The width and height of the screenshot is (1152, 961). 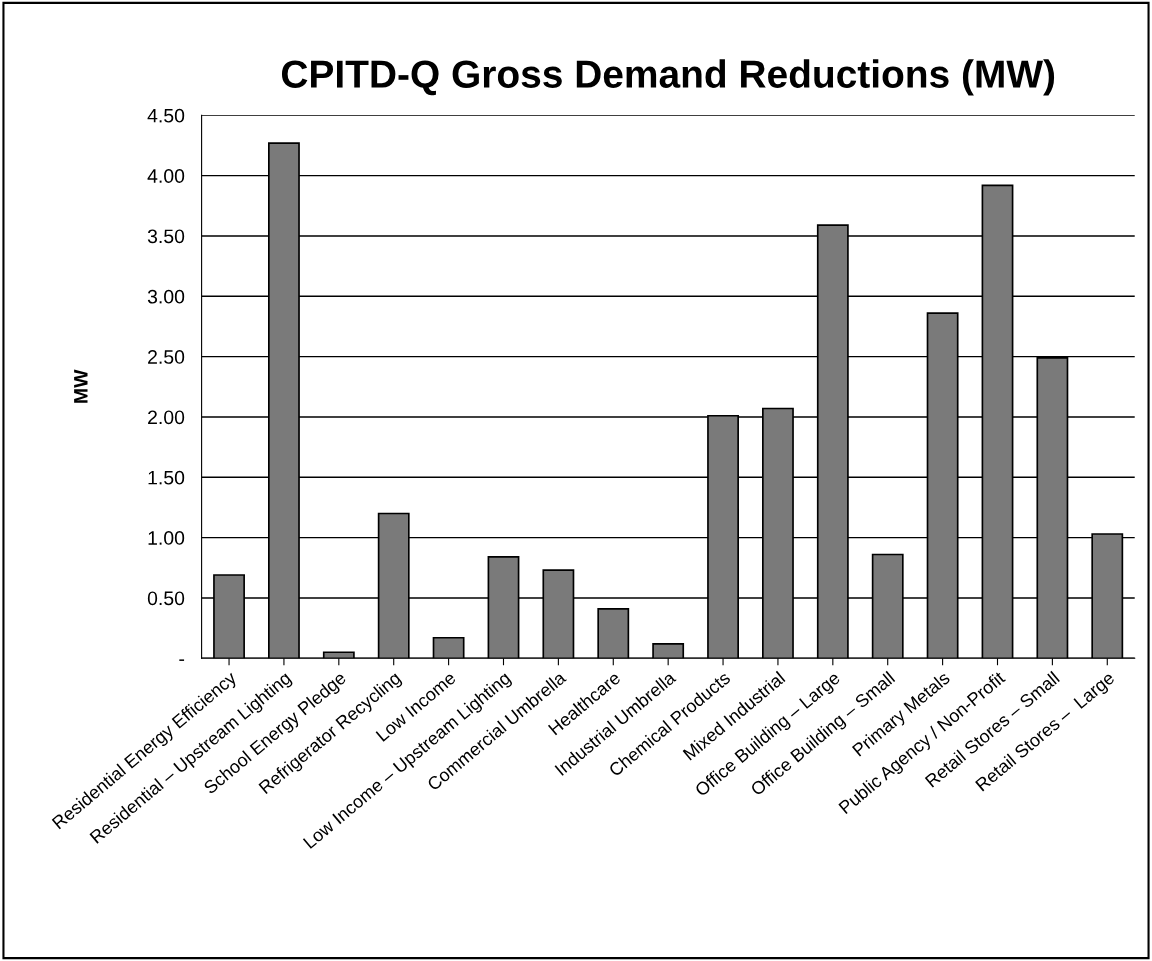 What do you see at coordinates (166, 176) in the screenshot?
I see `y-tick-label: 4.00` at bounding box center [166, 176].